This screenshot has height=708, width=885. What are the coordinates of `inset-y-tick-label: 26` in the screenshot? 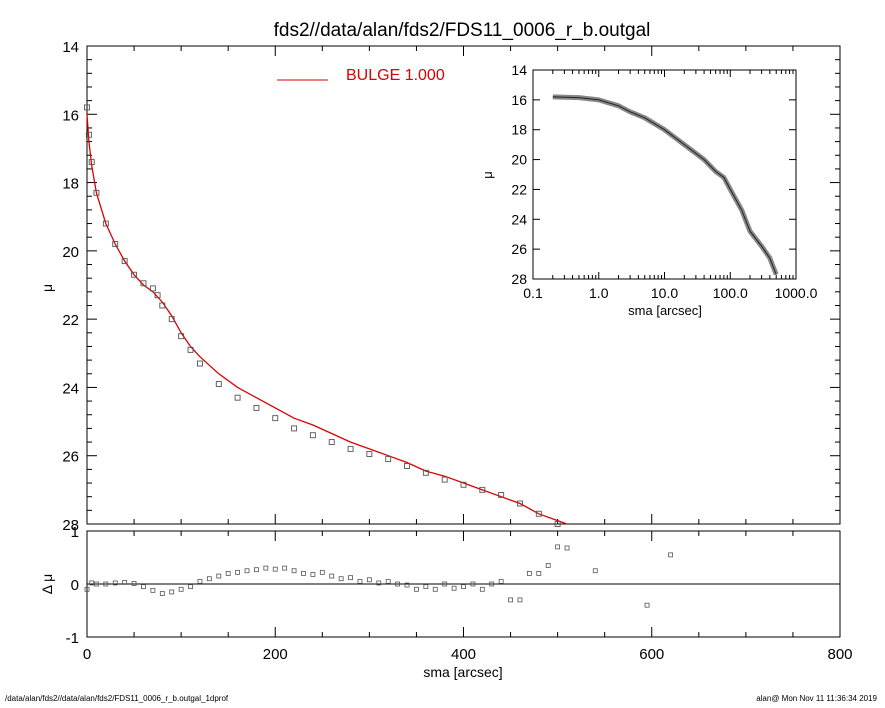 It's located at (519, 249).